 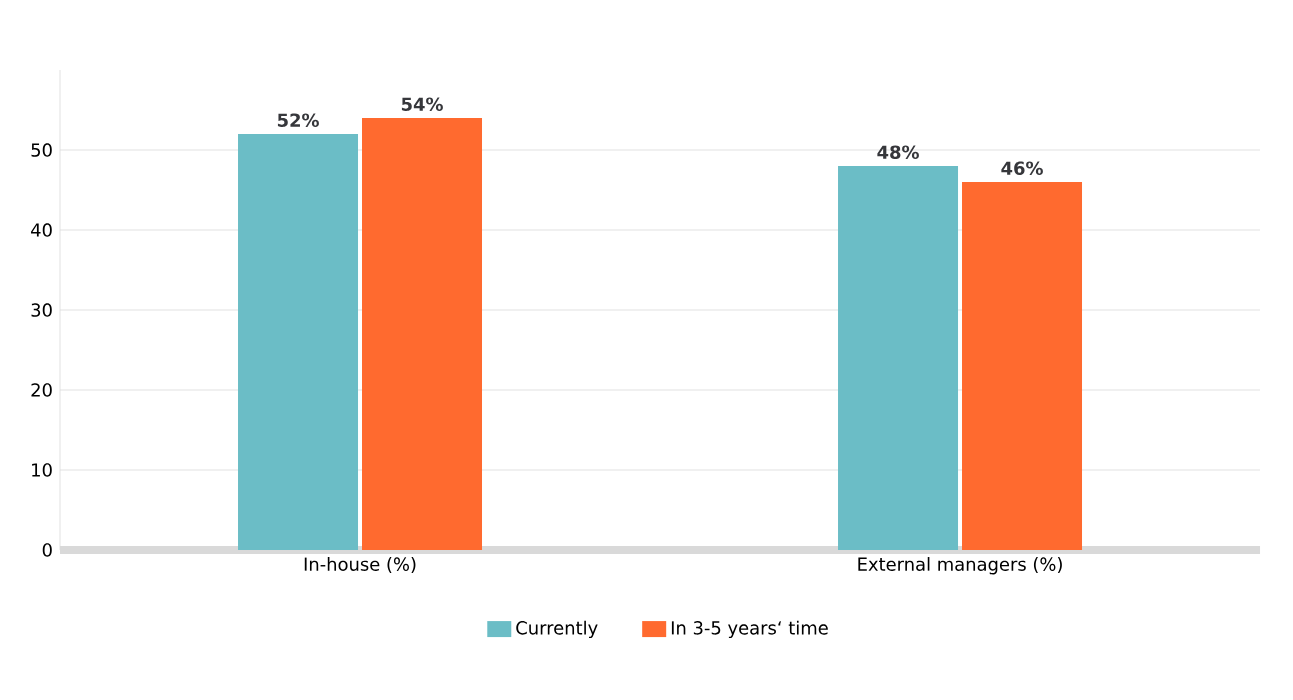 What do you see at coordinates (557, 629) in the screenshot?
I see `legend-label: Currently` at bounding box center [557, 629].